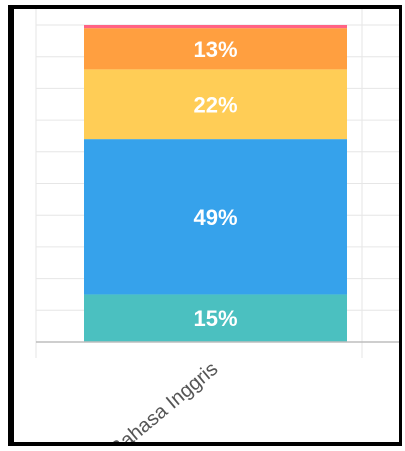 The width and height of the screenshot is (405, 451). I want to click on data-labels: 15% 49% 22% 13%, so click(215, 184).